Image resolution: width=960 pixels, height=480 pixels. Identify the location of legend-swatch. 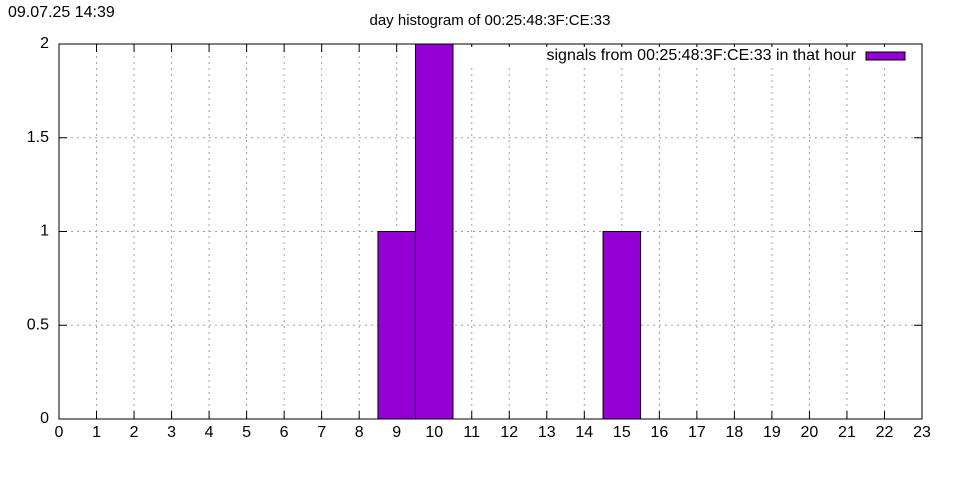
(885, 56).